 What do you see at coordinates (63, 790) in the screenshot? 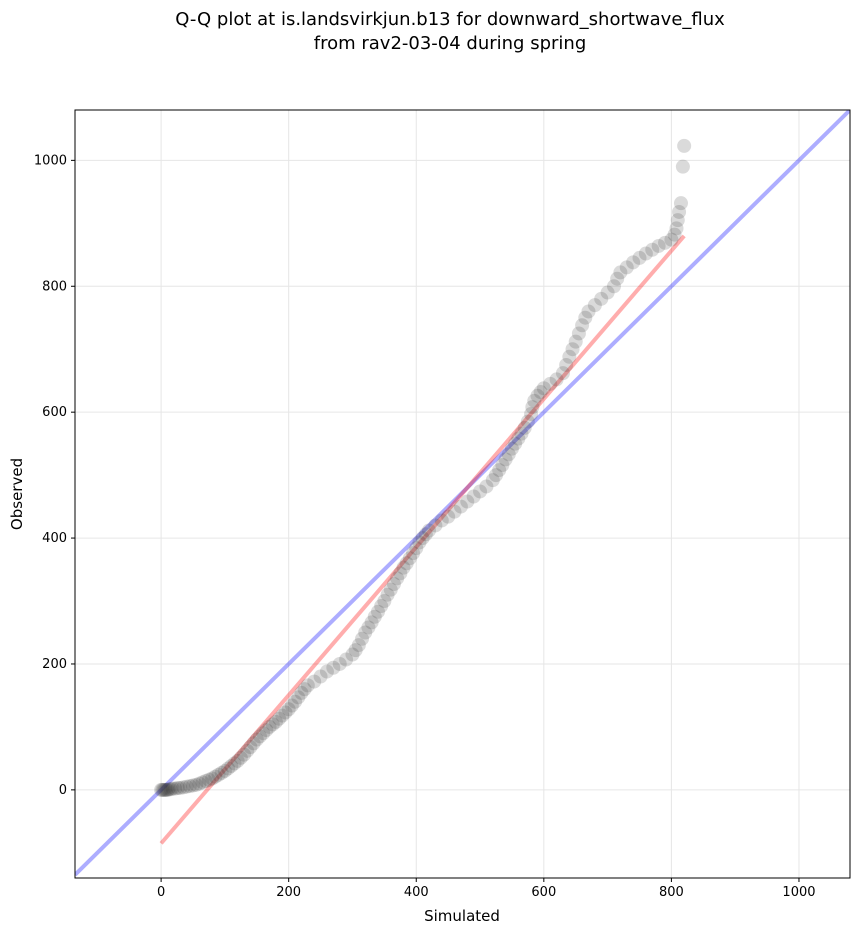
I see `y-tick-label-0: 0` at bounding box center [63, 790].